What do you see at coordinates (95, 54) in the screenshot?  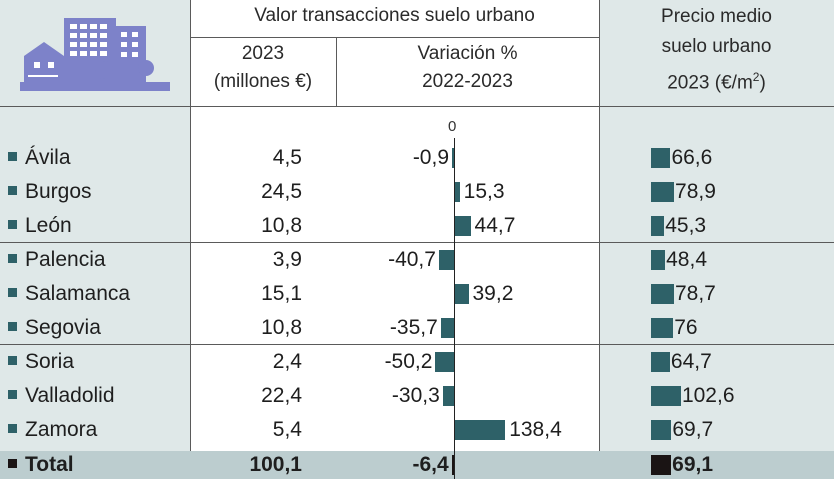 I see `buildings-icon` at bounding box center [95, 54].